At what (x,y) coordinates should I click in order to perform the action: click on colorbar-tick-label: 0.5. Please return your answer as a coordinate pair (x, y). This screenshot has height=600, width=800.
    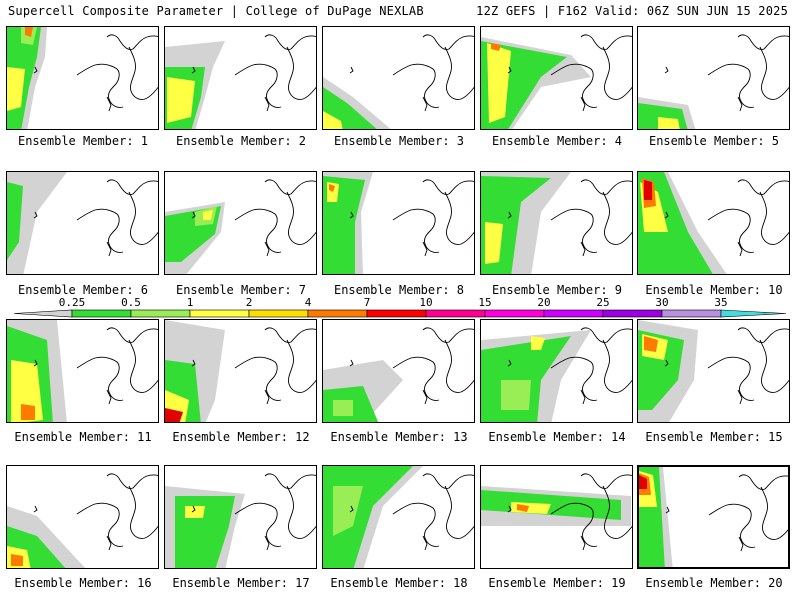
    Looking at the image, I should click on (131, 302).